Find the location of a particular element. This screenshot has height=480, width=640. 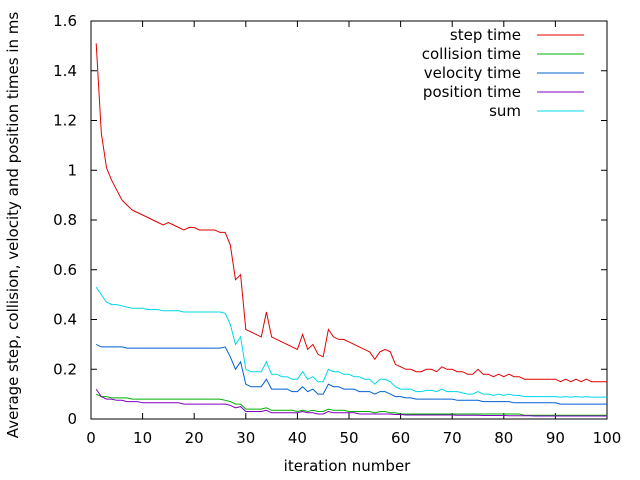

x-tick-label: 60 is located at coordinates (400, 438).